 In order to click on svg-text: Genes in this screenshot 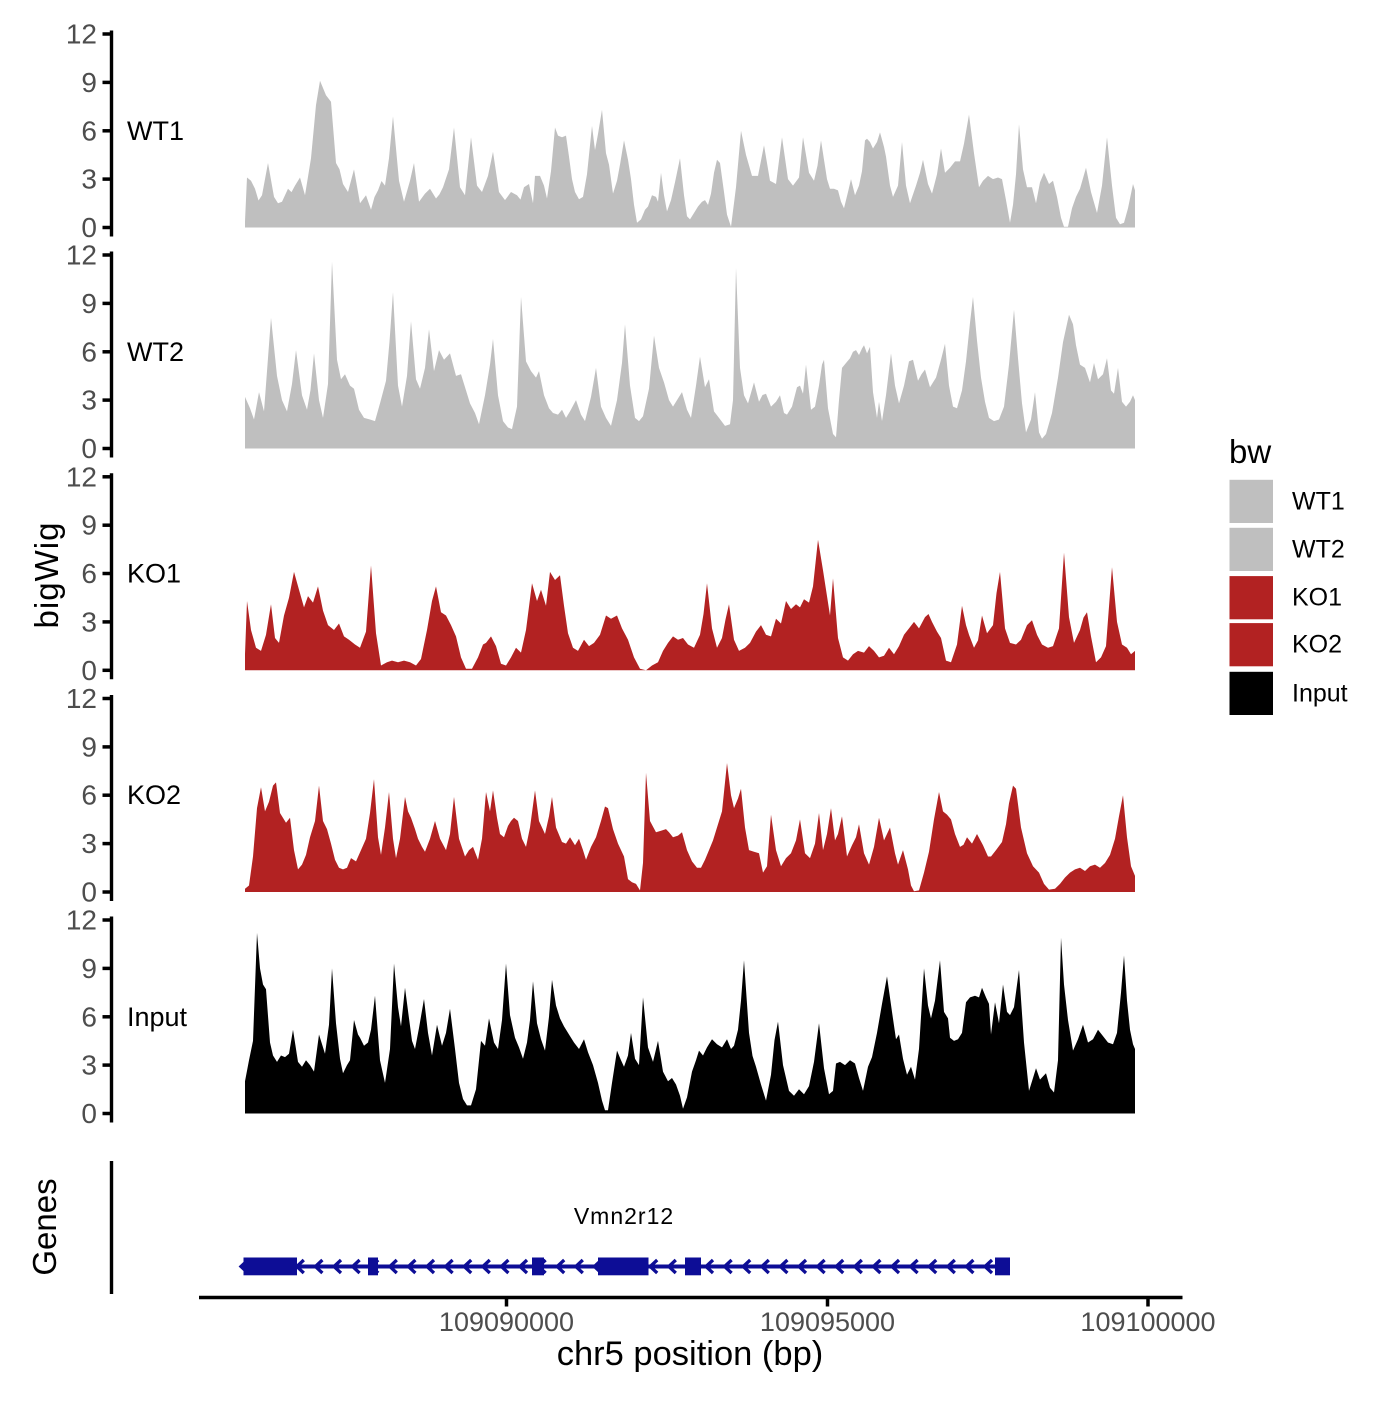, I will do `click(44, 1226)`.